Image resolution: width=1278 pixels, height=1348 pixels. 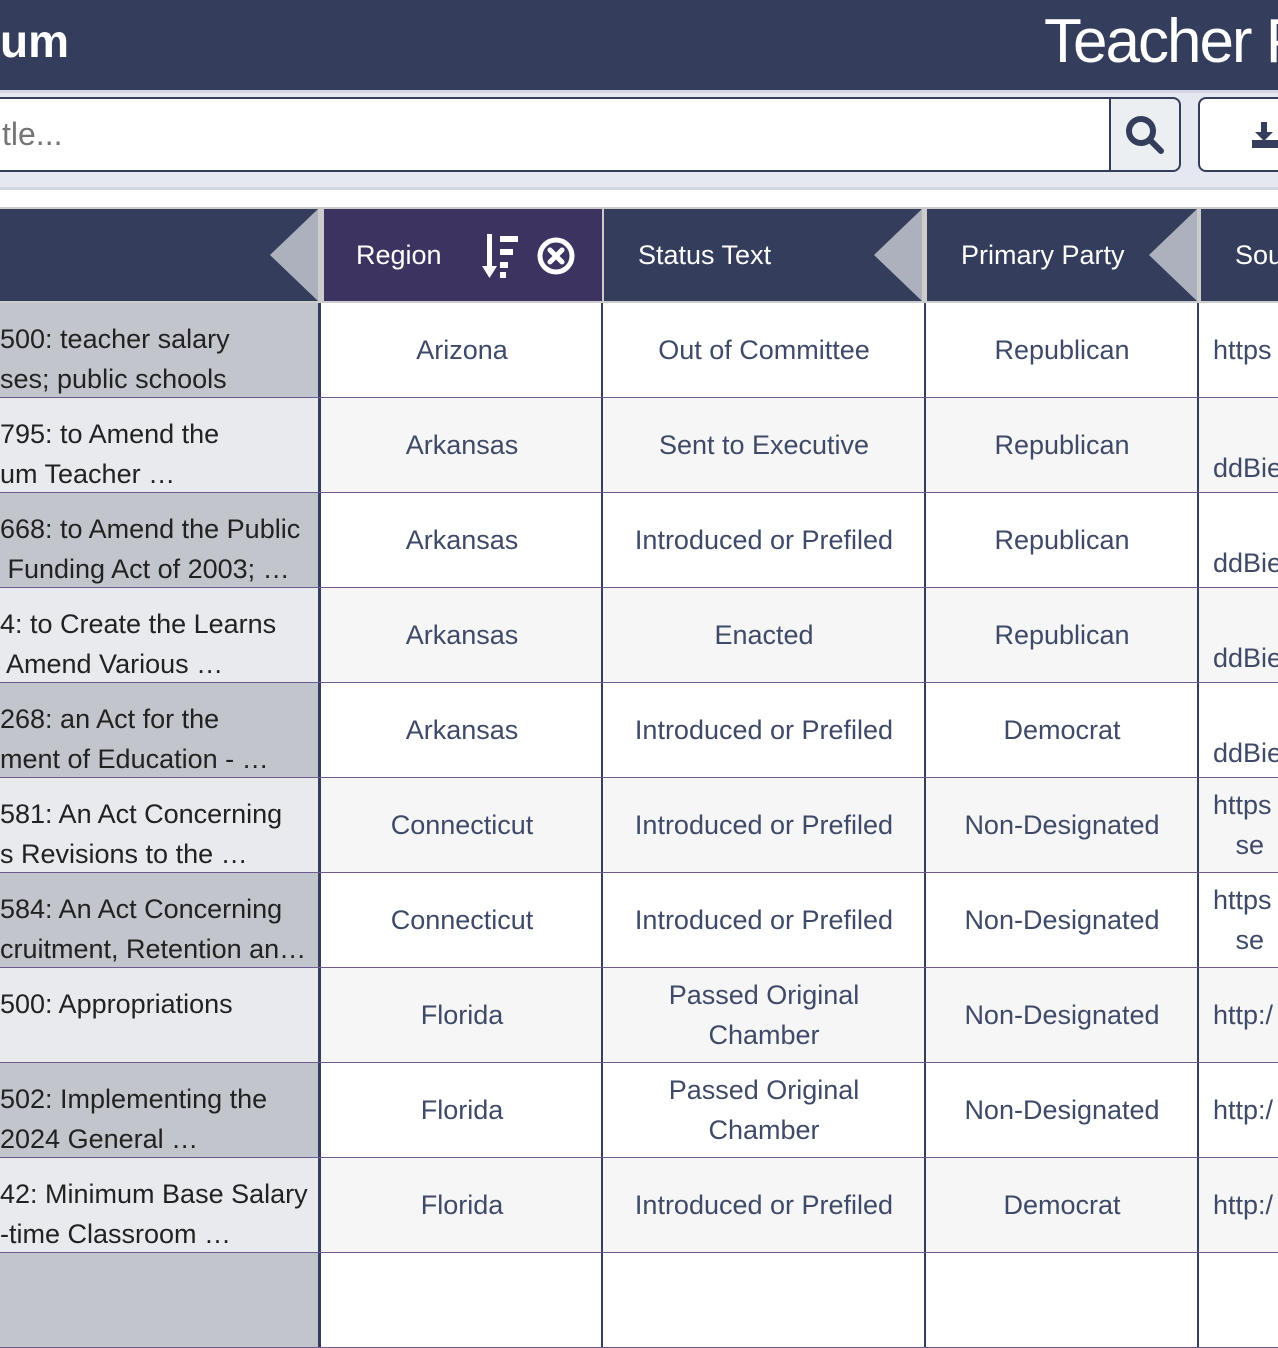 I want to click on page-title: Teacher Pa, so click(x=1161, y=41).